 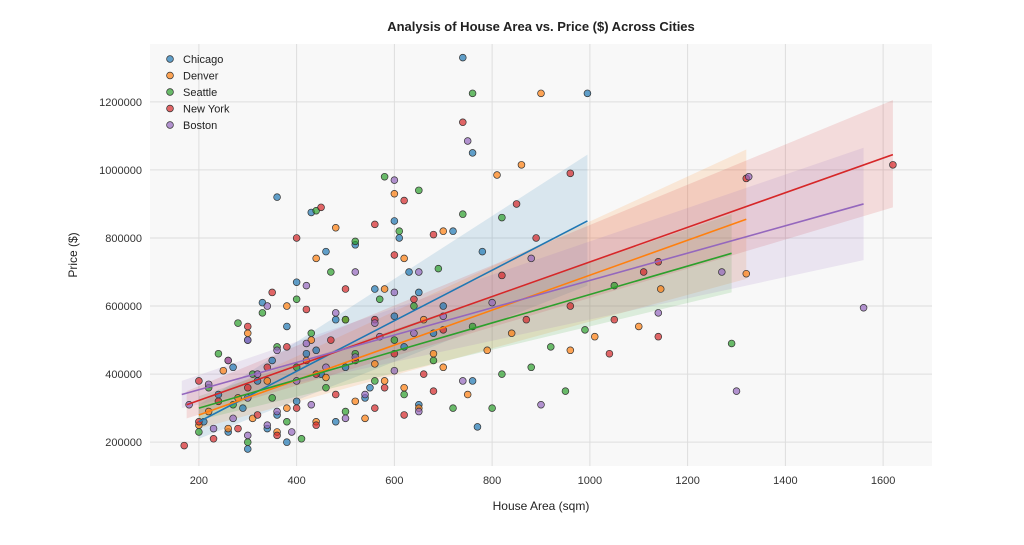 What do you see at coordinates (199, 481) in the screenshot?
I see `x-tick-label: 200` at bounding box center [199, 481].